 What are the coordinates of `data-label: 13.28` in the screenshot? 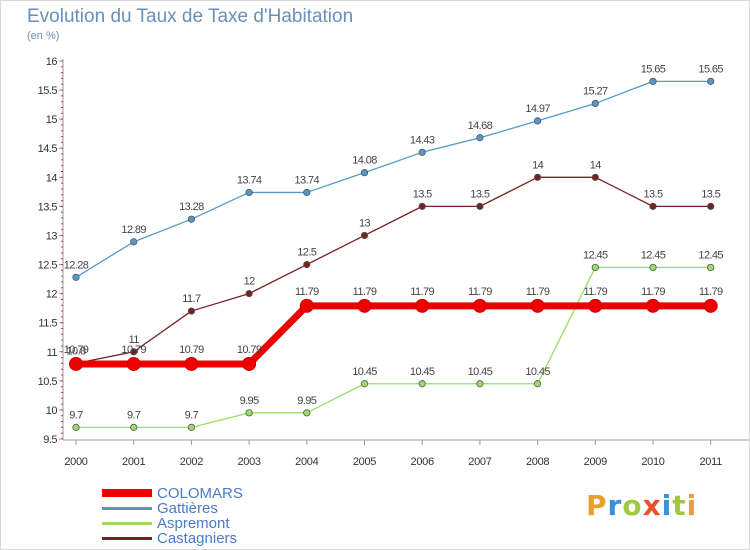 It's located at (191, 207).